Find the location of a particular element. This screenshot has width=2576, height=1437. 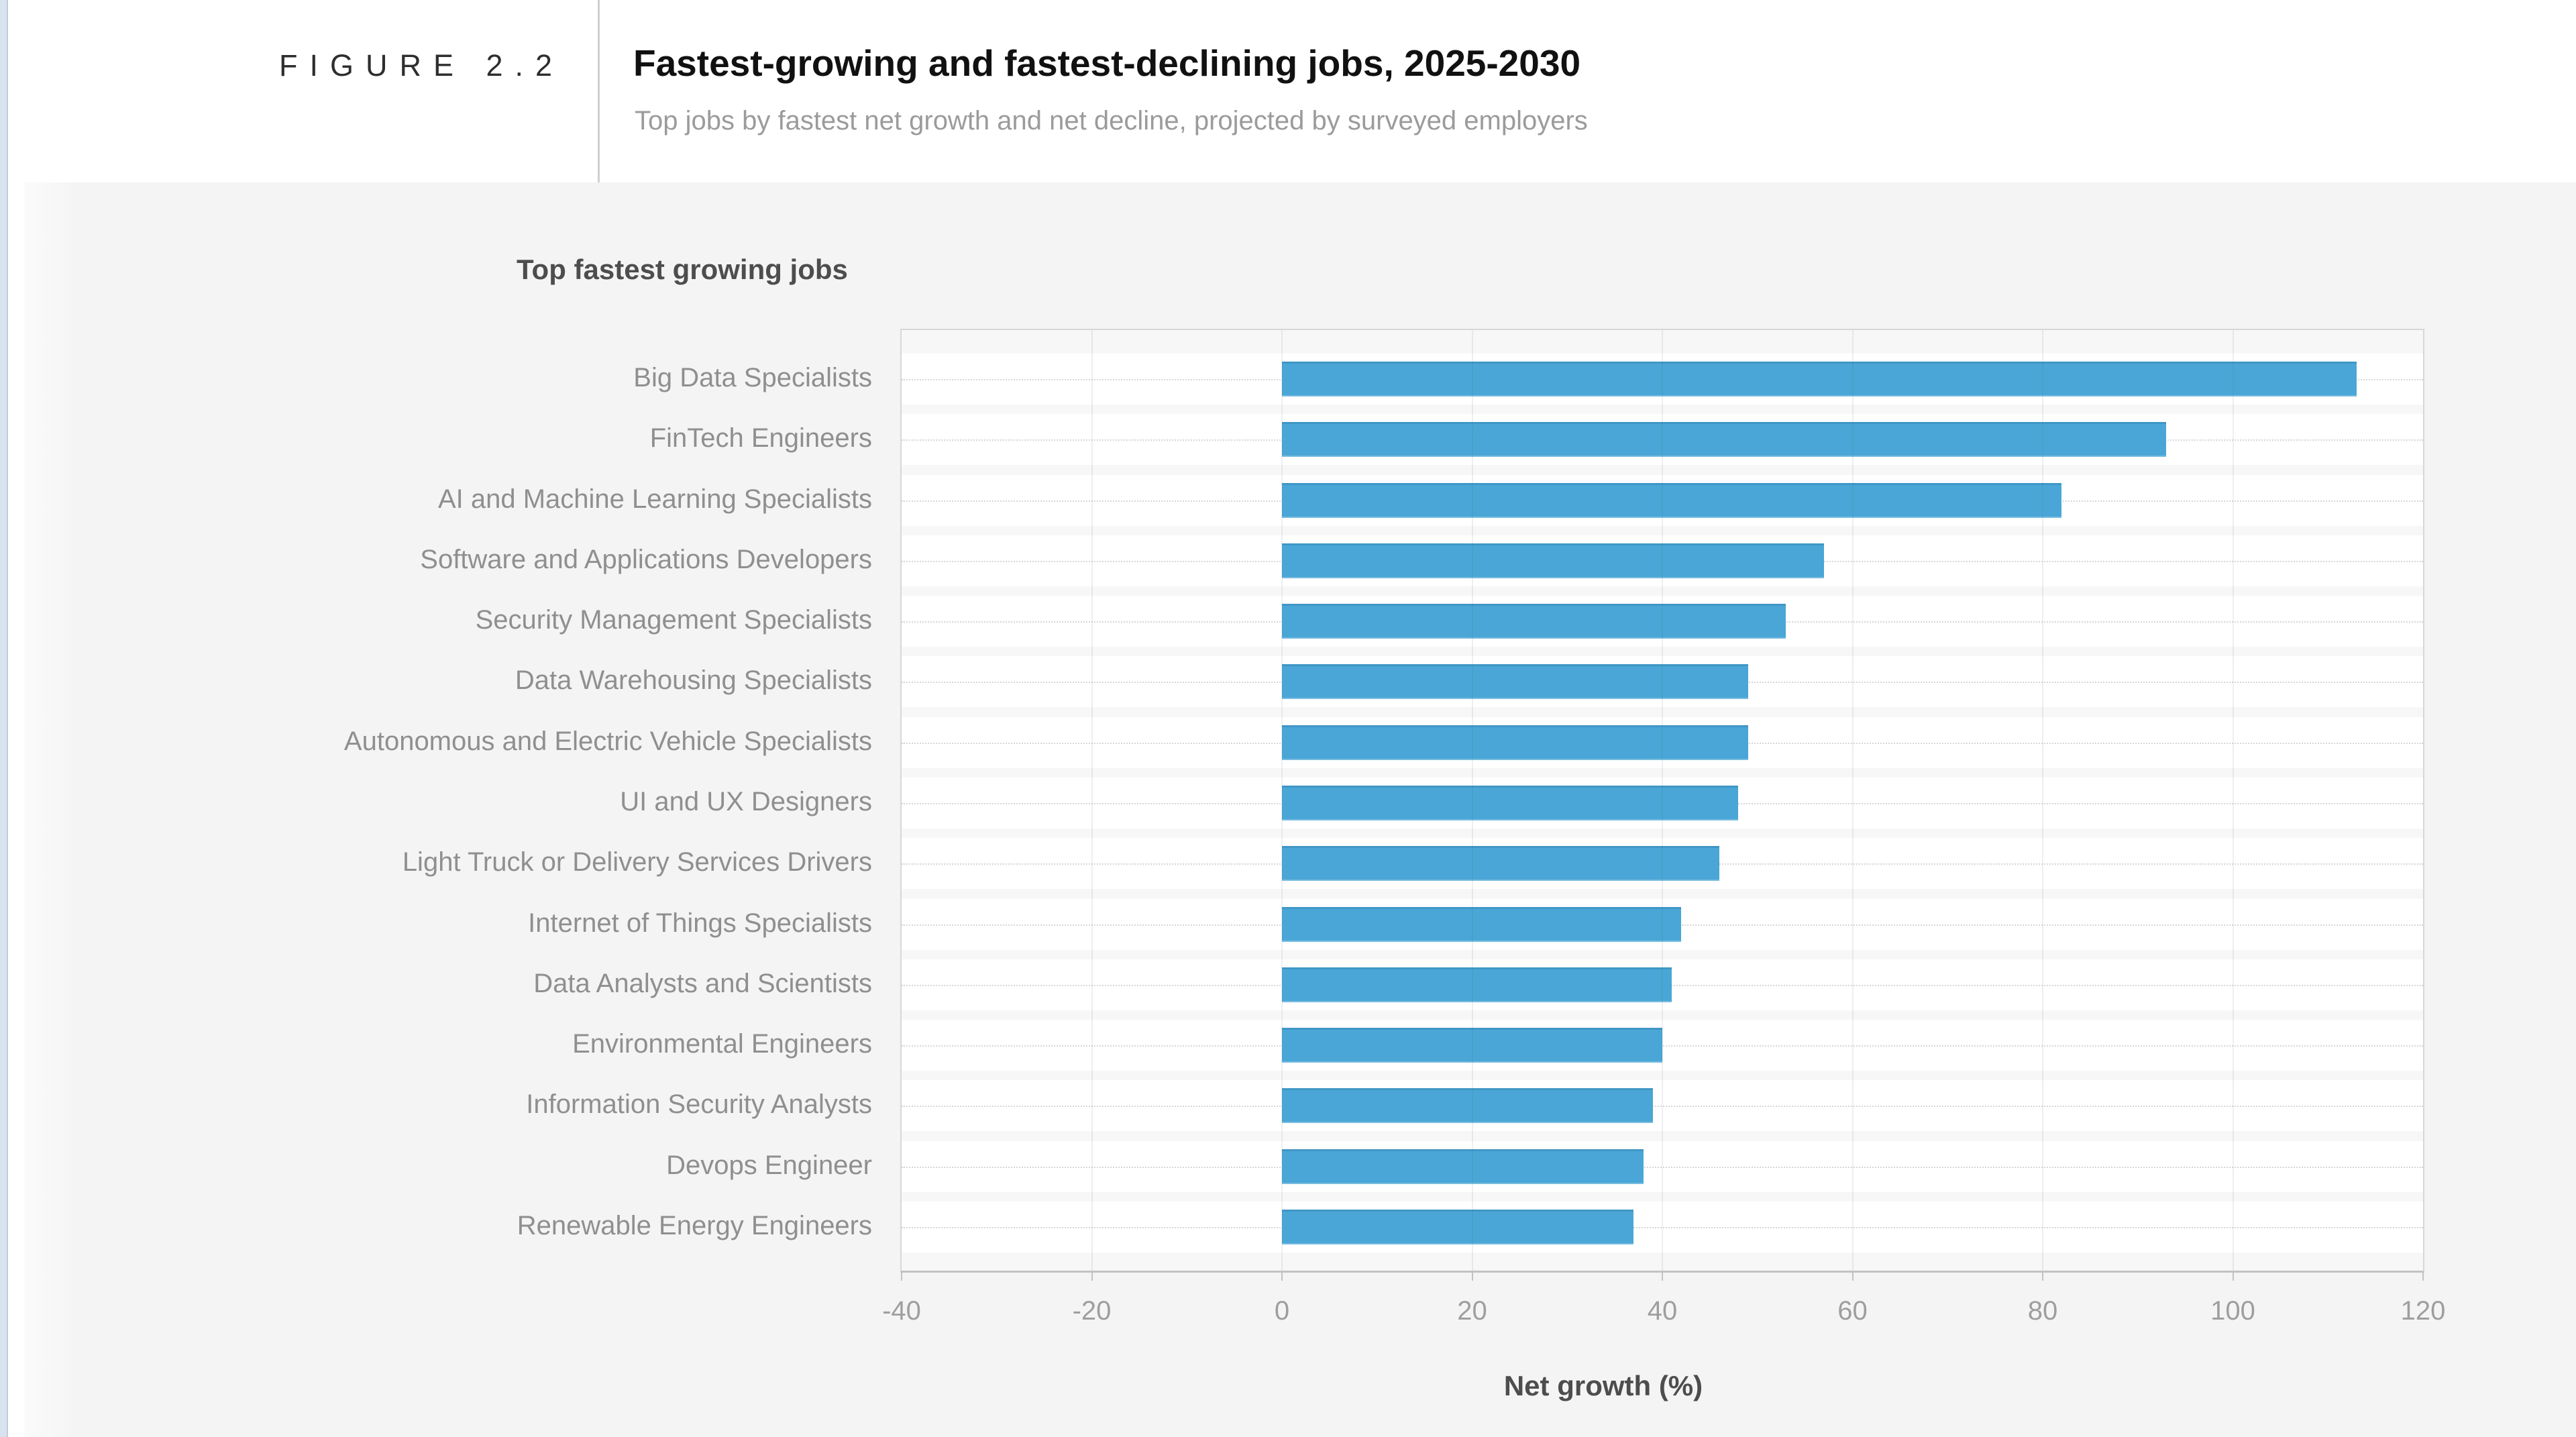

bar-renewable-energy-engineers is located at coordinates (1458, 1226).